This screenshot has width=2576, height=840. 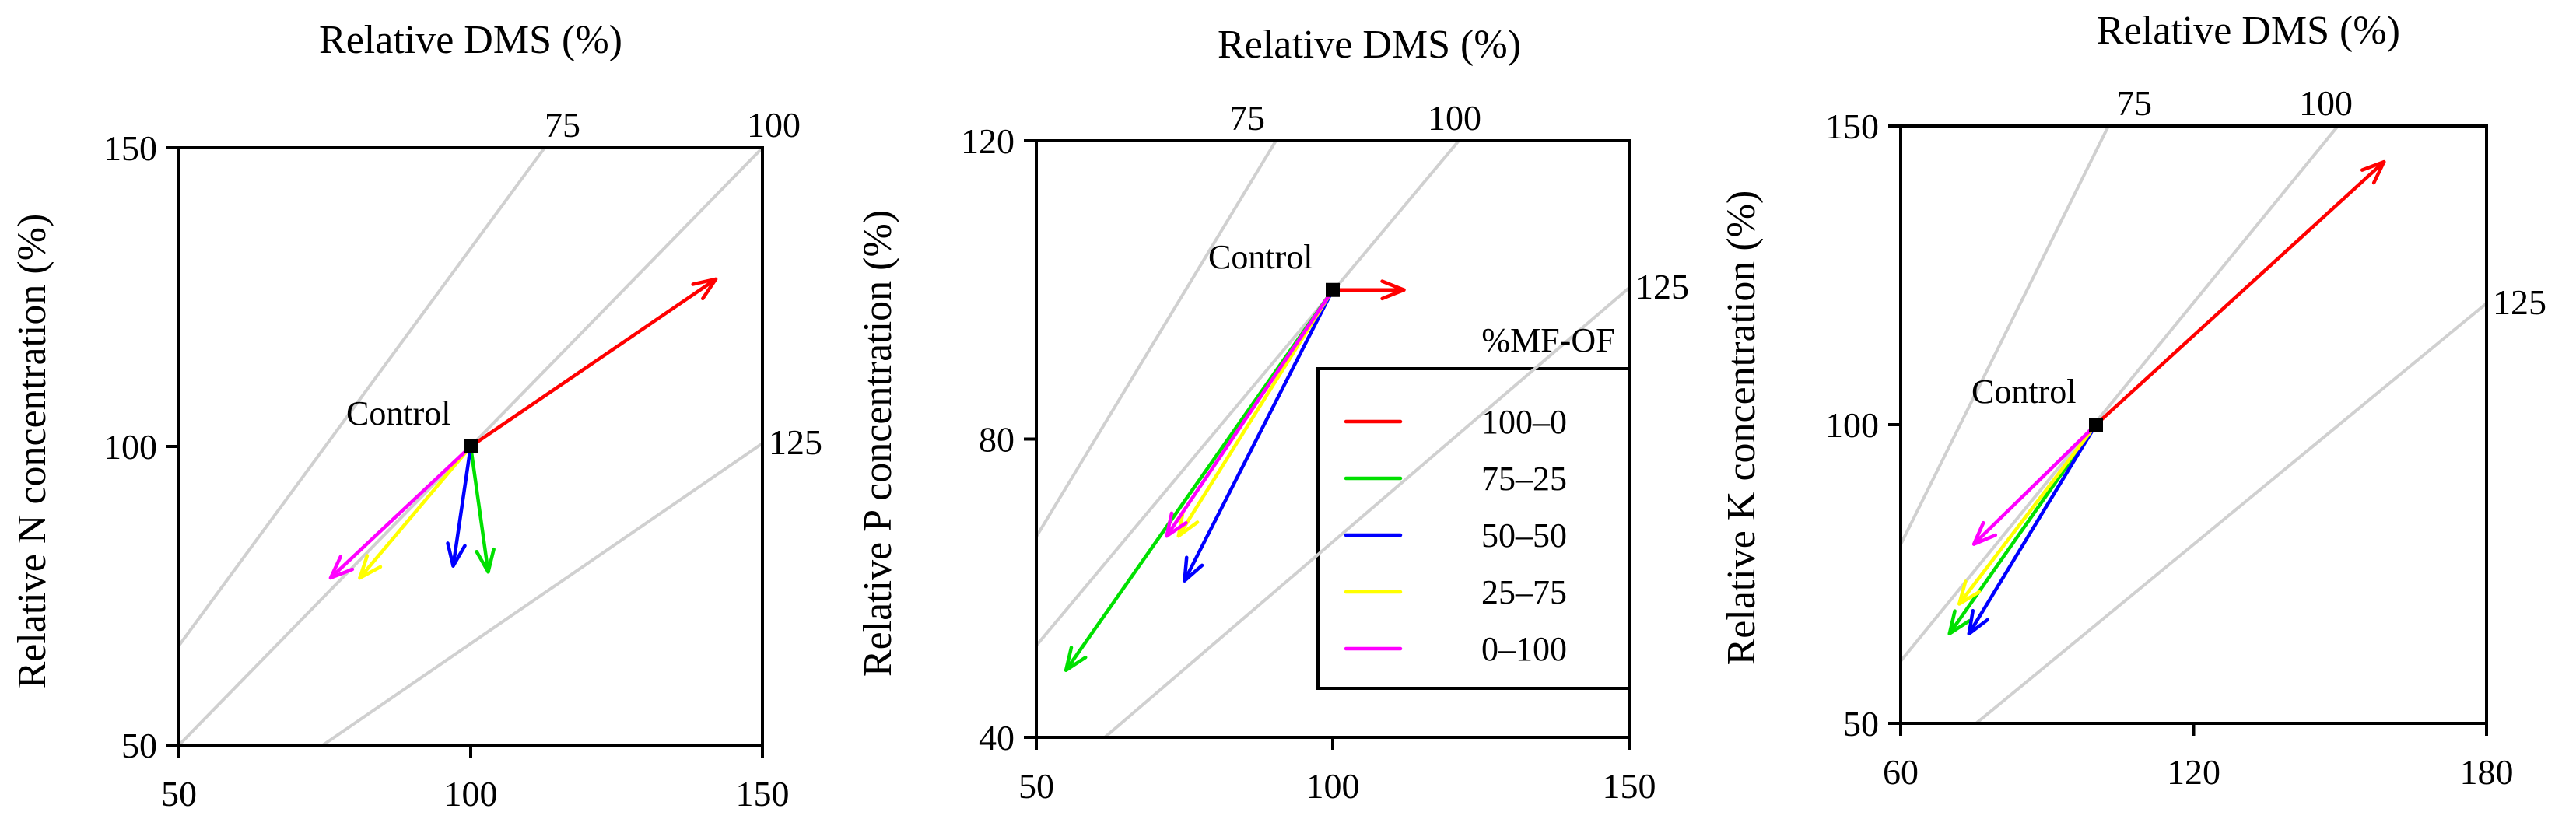 I want to click on legend-label: 0–100, so click(x=1524, y=649).